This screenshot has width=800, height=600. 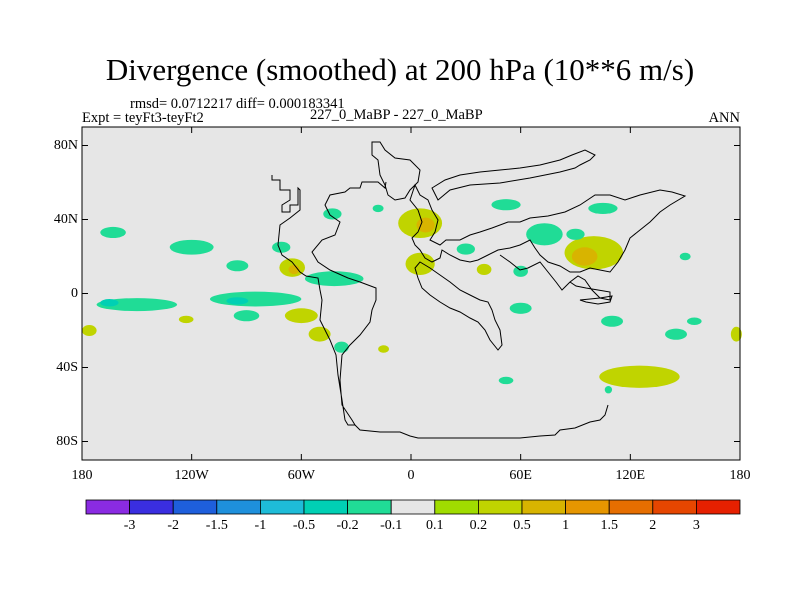 What do you see at coordinates (696, 525) in the screenshot?
I see `colorbar-label-13: 3` at bounding box center [696, 525].